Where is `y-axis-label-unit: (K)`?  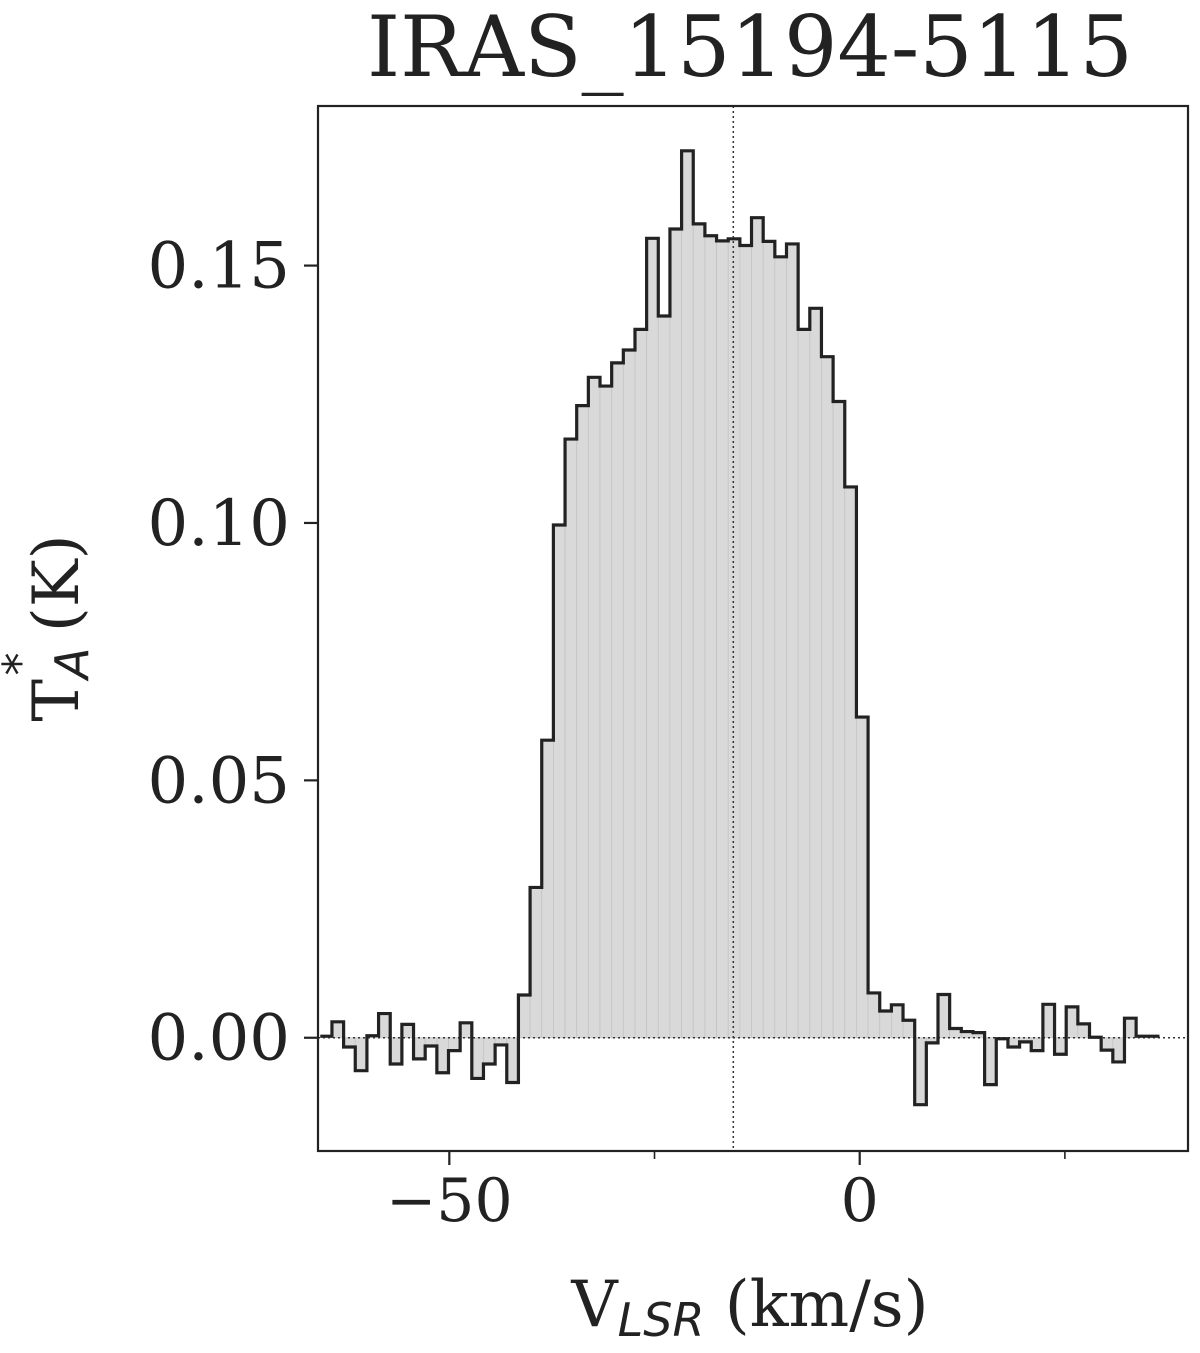
y-axis-label-unit: (K) is located at coordinates (57, 593).